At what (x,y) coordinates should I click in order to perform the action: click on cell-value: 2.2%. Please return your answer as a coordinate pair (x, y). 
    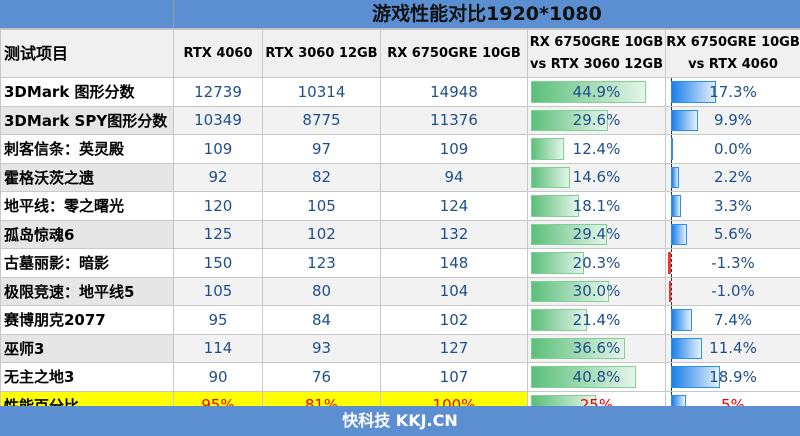
    Looking at the image, I should click on (733, 177).